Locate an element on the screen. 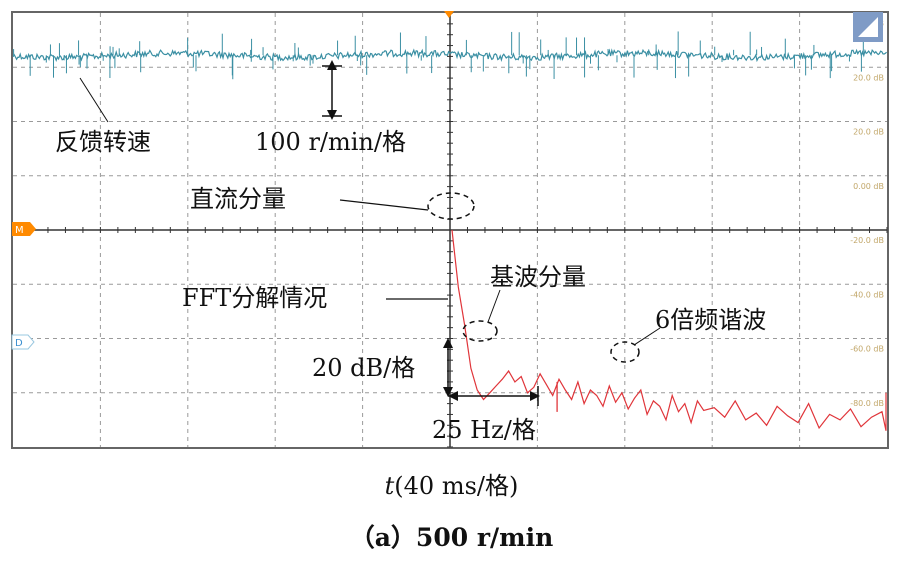 The image size is (903, 572). hz-scale-label: 25 Hz/格 is located at coordinates (484, 430).